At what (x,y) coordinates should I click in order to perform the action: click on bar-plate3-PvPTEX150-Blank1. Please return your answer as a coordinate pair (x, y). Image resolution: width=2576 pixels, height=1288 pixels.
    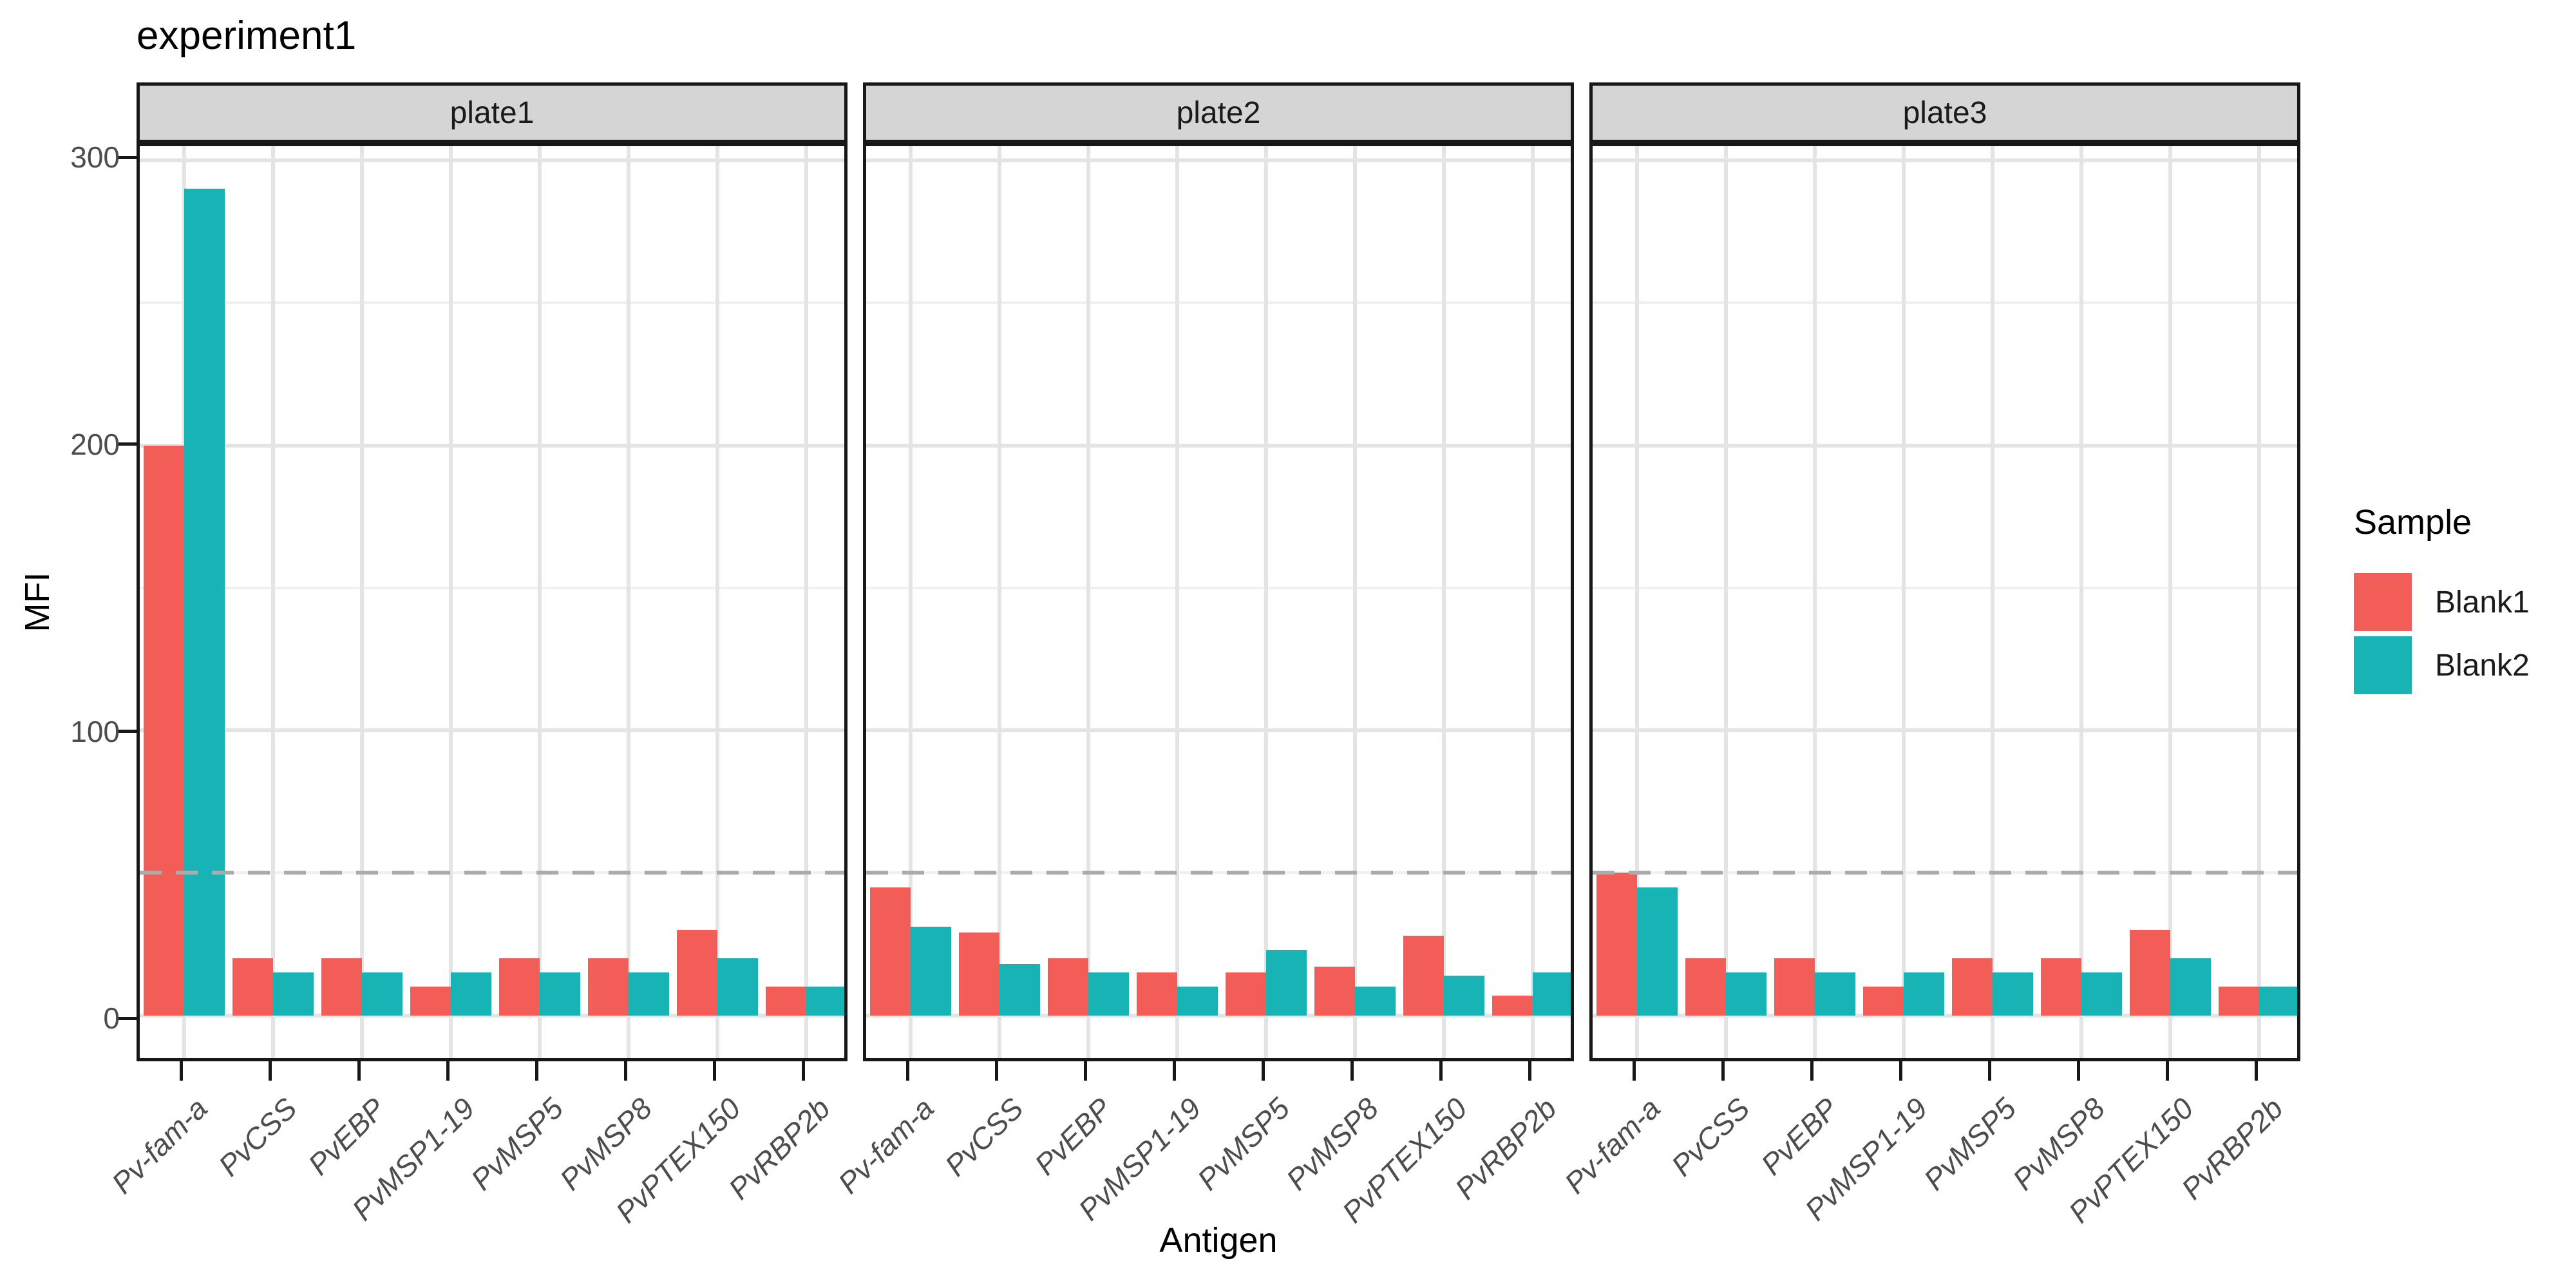
    Looking at the image, I should click on (2150, 973).